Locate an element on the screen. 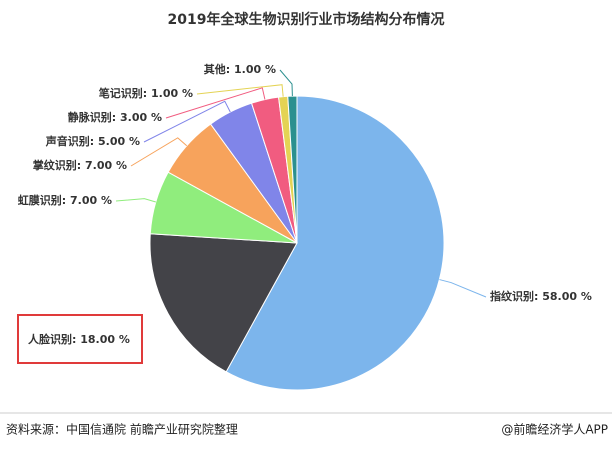 Image resolution: width=612 pixels, height=449 pixels. source-note: 资料来源：中国信通院 前瞻产业研究院整理 is located at coordinates (122, 429).